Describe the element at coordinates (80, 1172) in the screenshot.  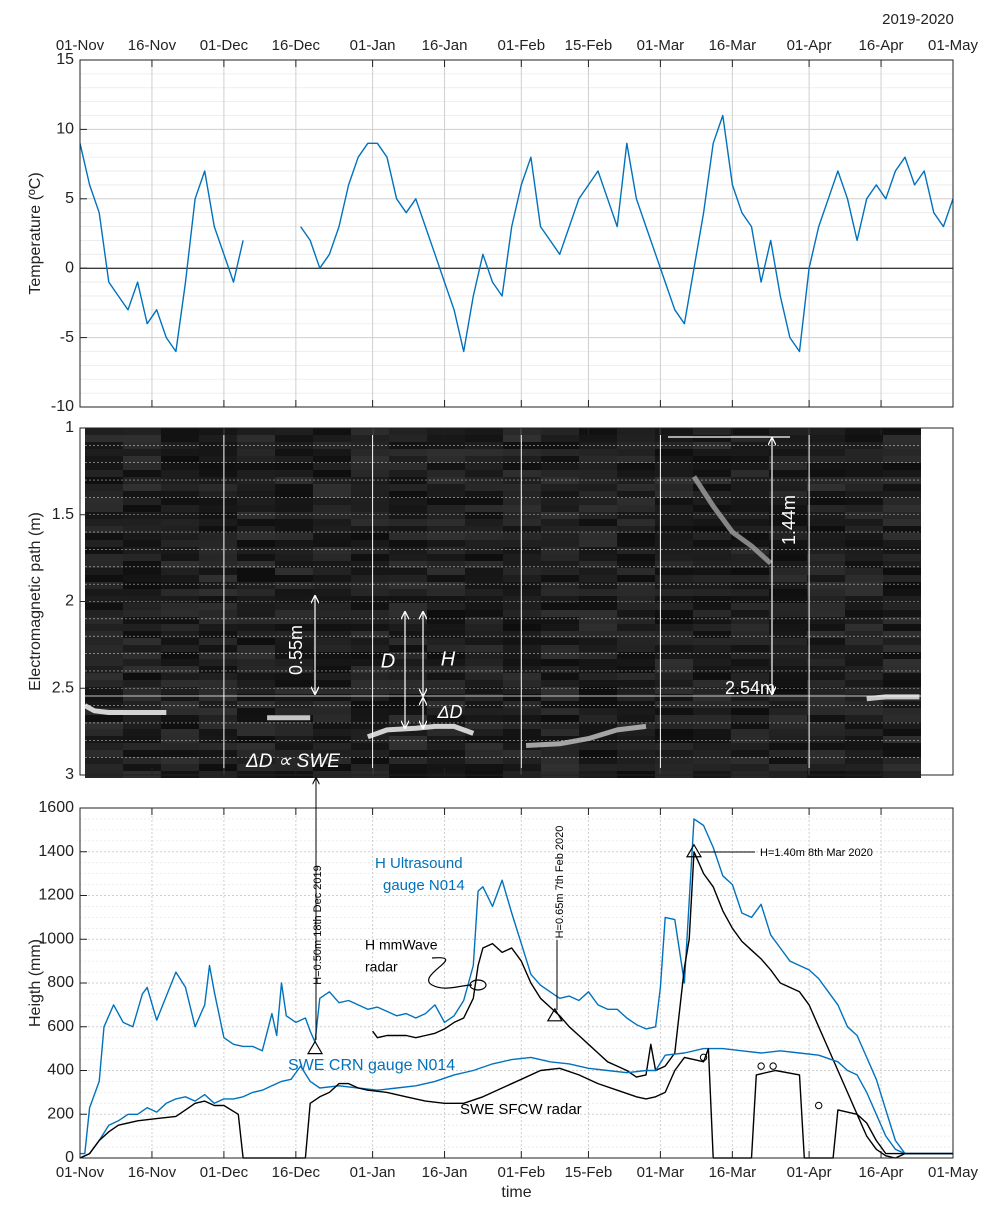
I see `x-tick-label: 01-Nov` at that location.